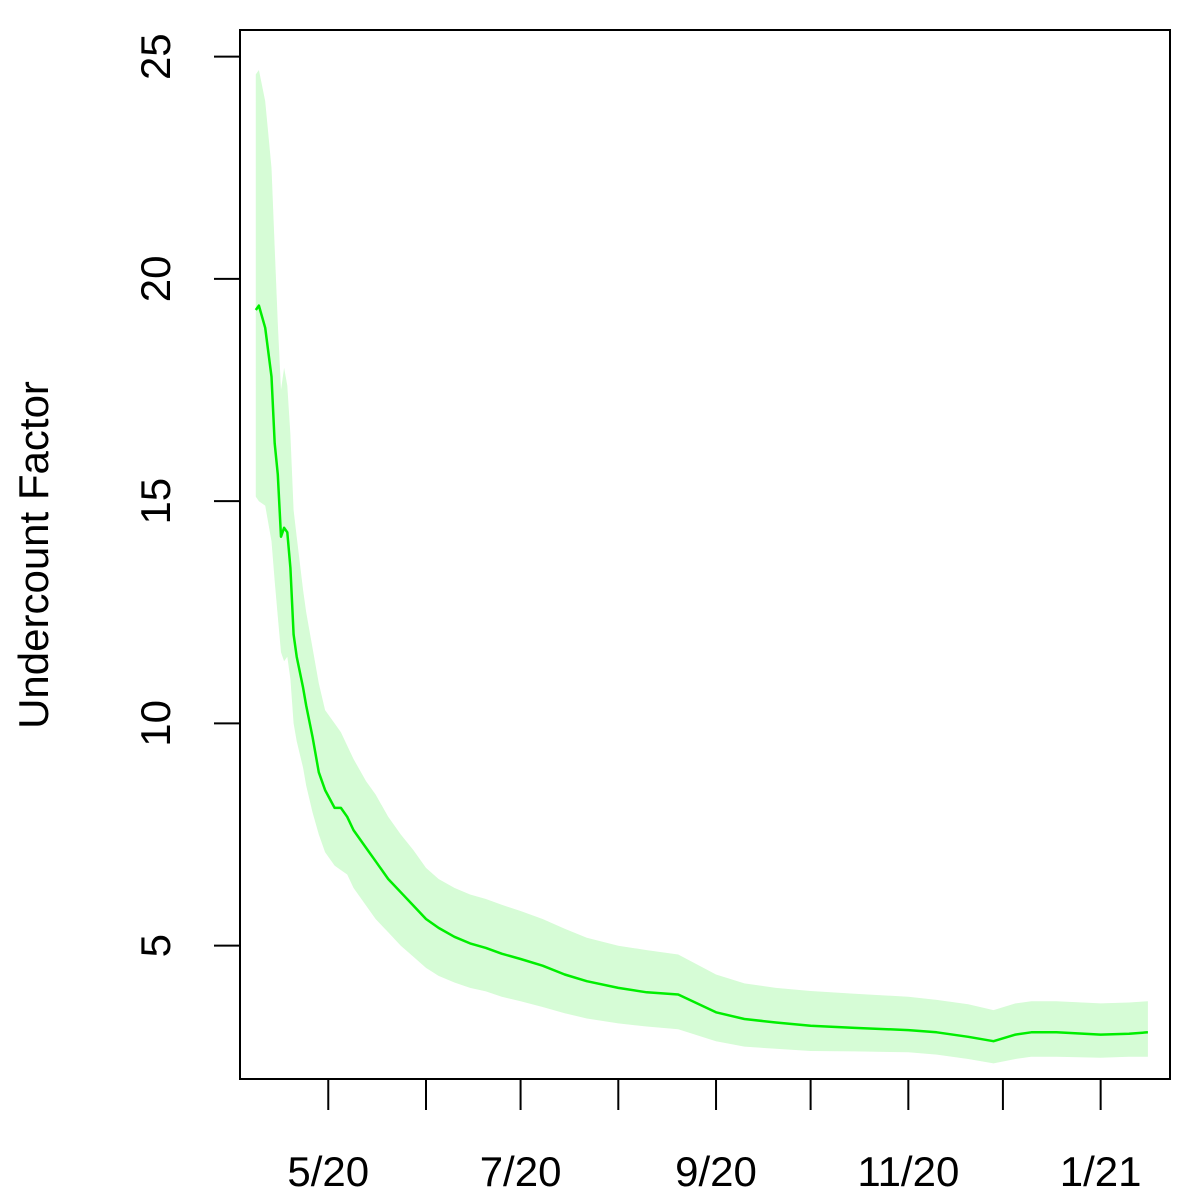 The image size is (1200, 1200). I want to click on x-tick-label: 5/20, so click(328, 1171).